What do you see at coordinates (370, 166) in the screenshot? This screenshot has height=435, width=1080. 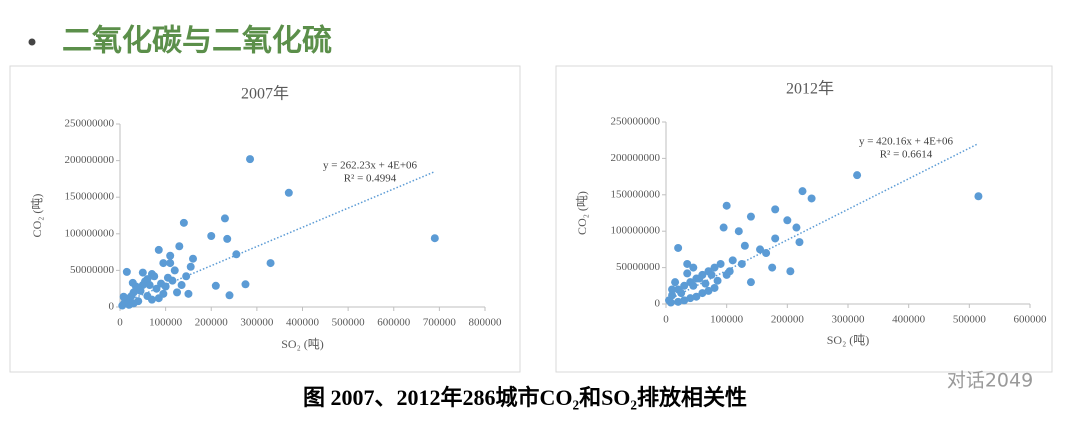 I see `trendline-equation: y = 262.23x + 4E+06` at bounding box center [370, 166].